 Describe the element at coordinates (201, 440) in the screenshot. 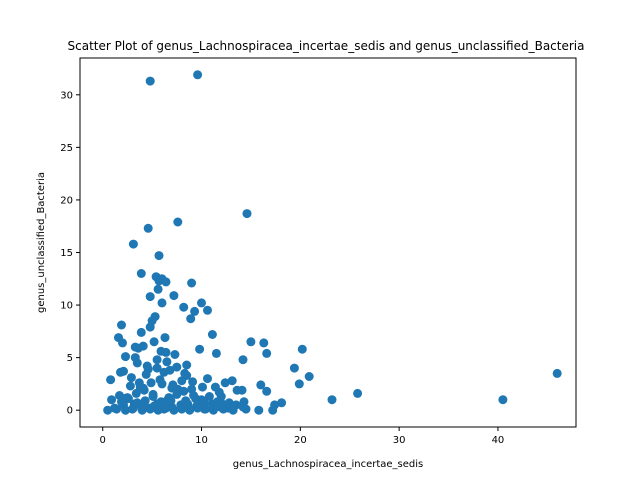

I see `x-tick-label: 10` at that location.